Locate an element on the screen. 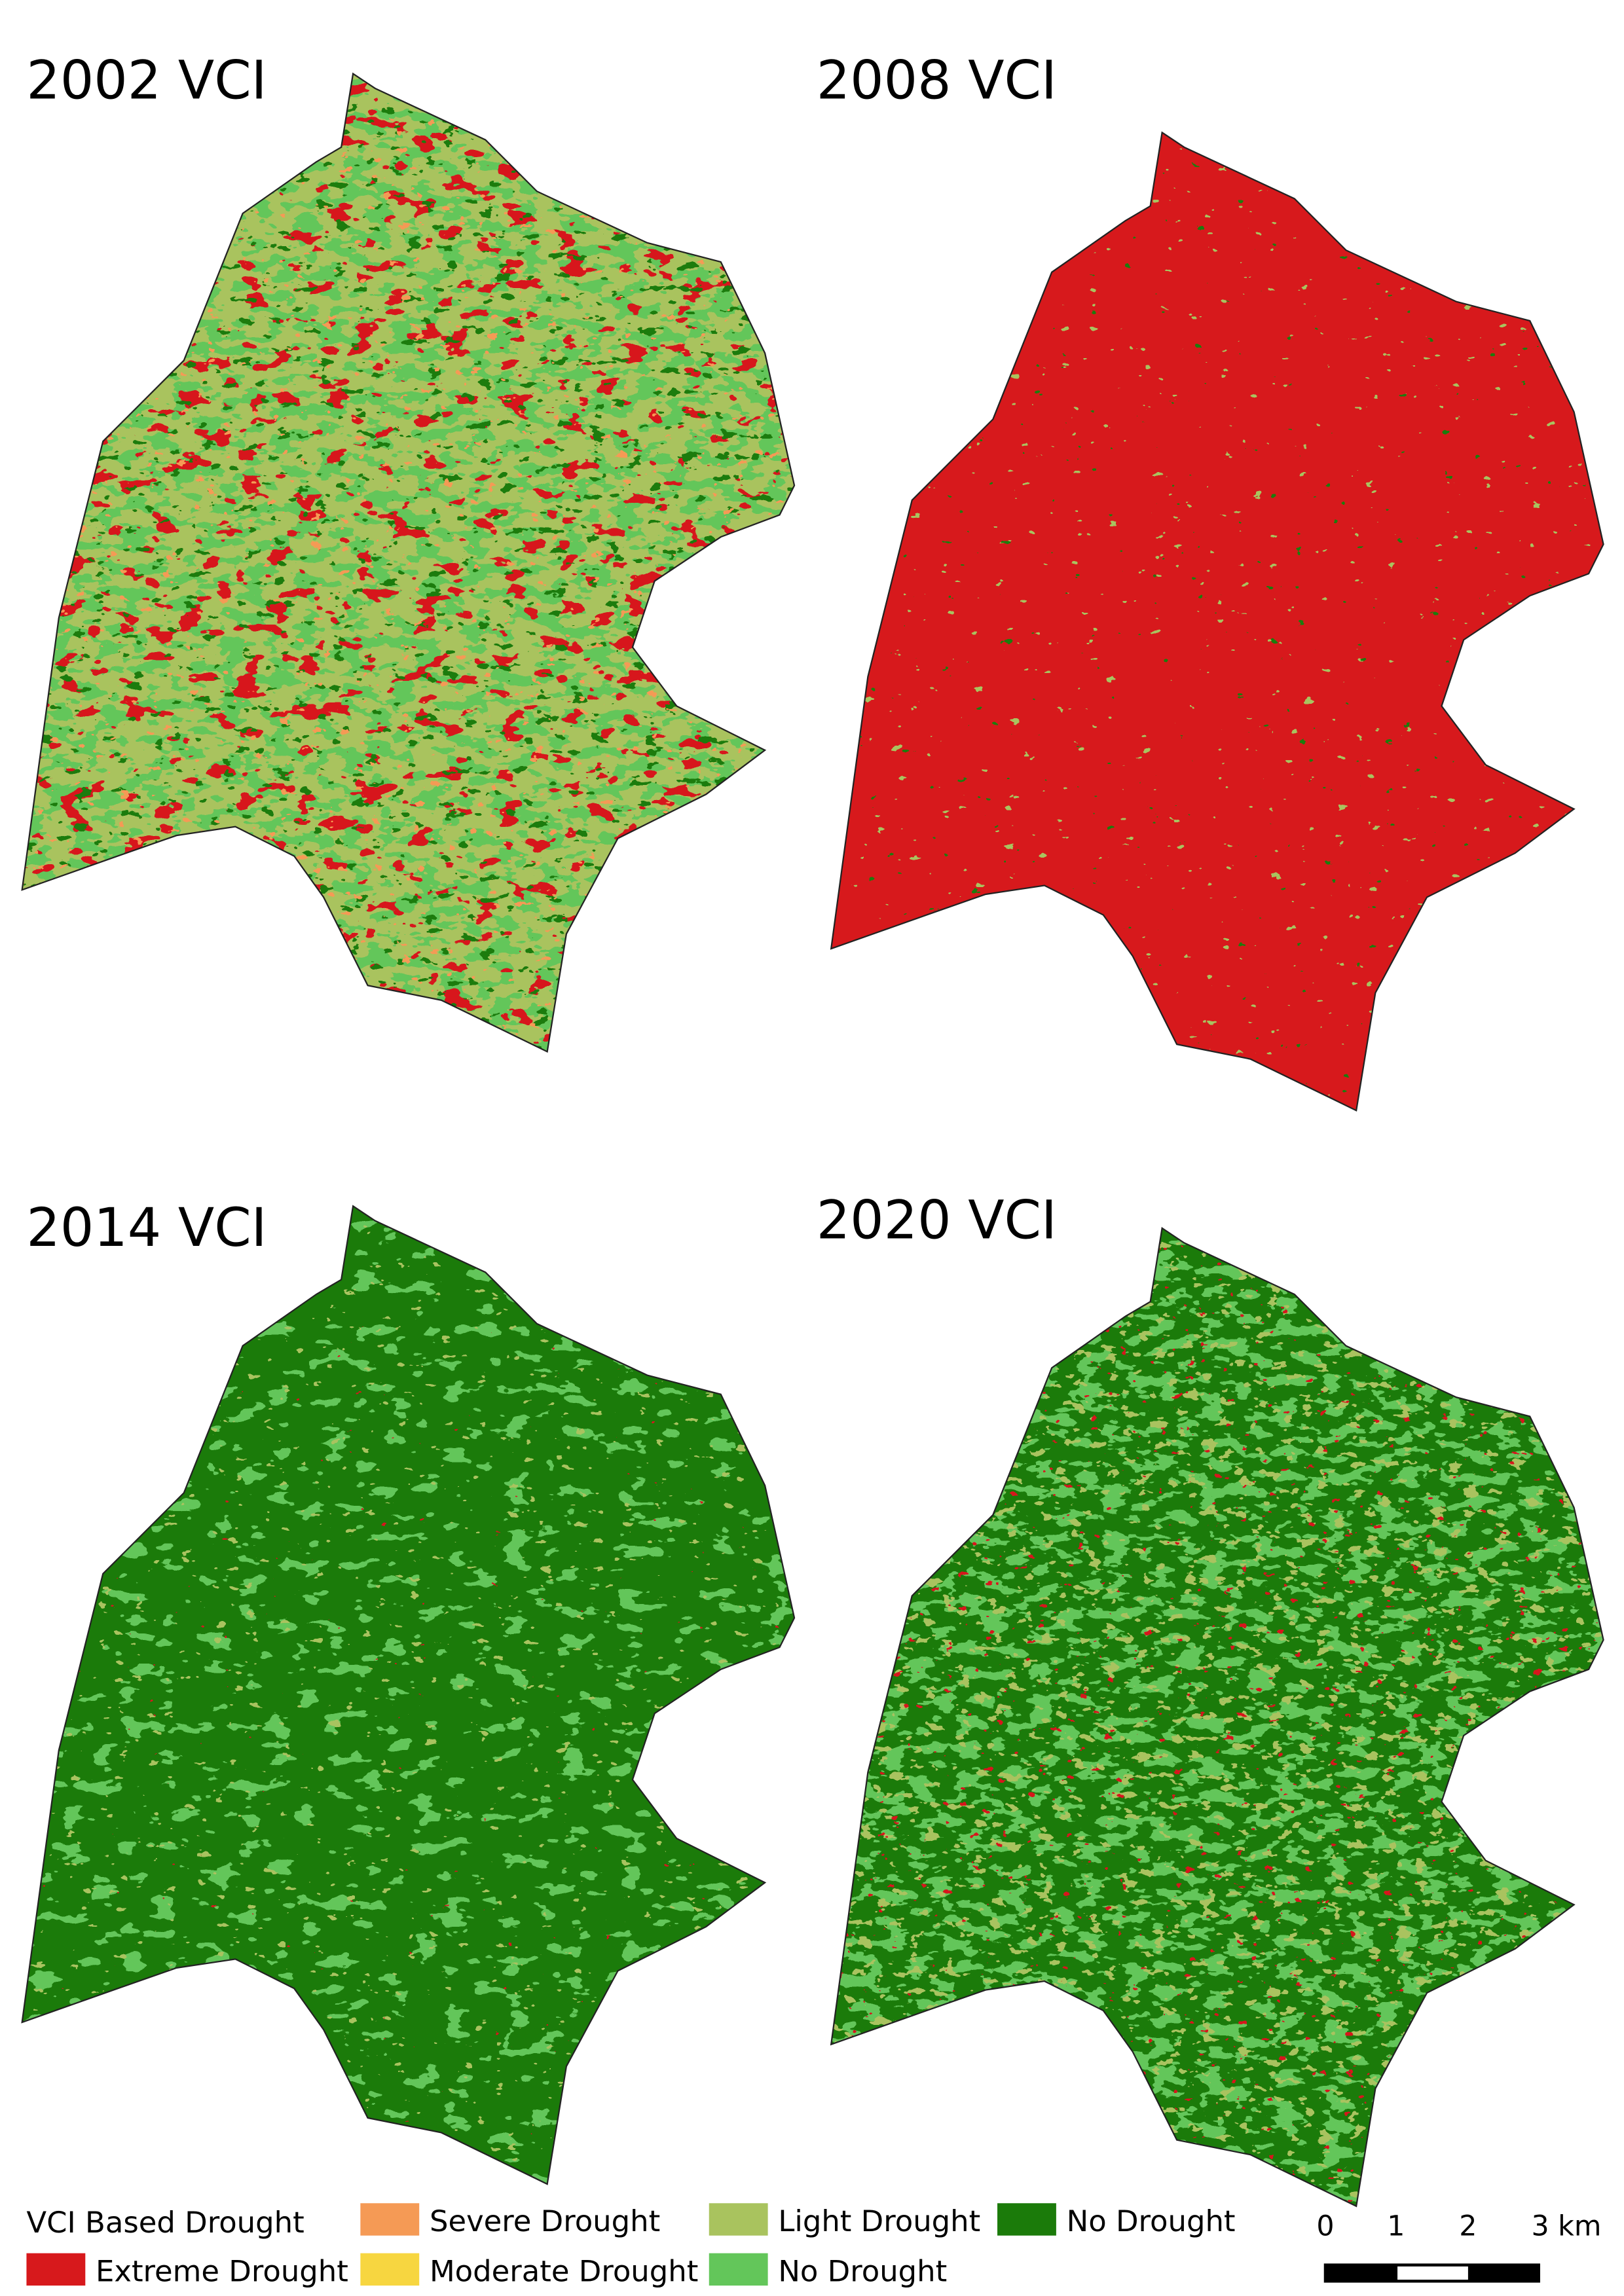  scale-label: 3 km is located at coordinates (1566, 2226).